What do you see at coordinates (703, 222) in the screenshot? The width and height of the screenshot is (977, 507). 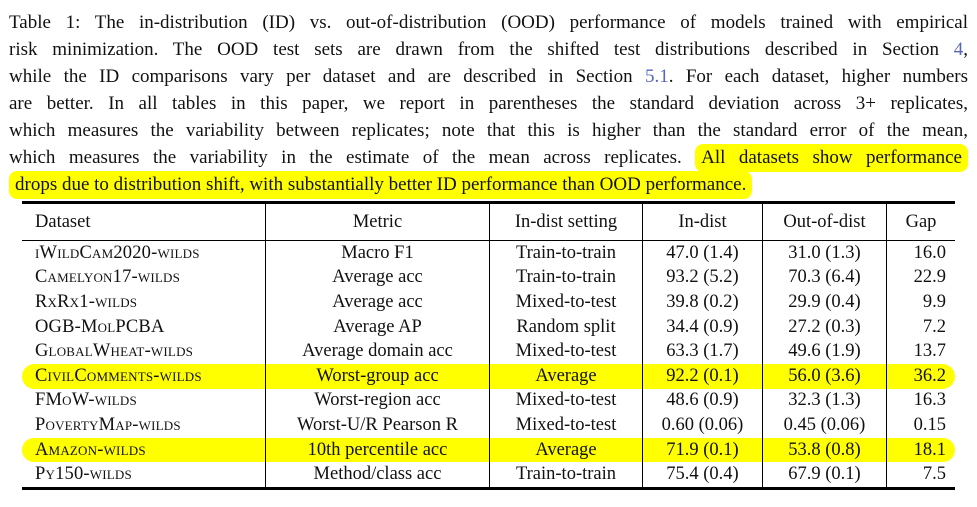 I see `header-in-dist: In-dist` at bounding box center [703, 222].